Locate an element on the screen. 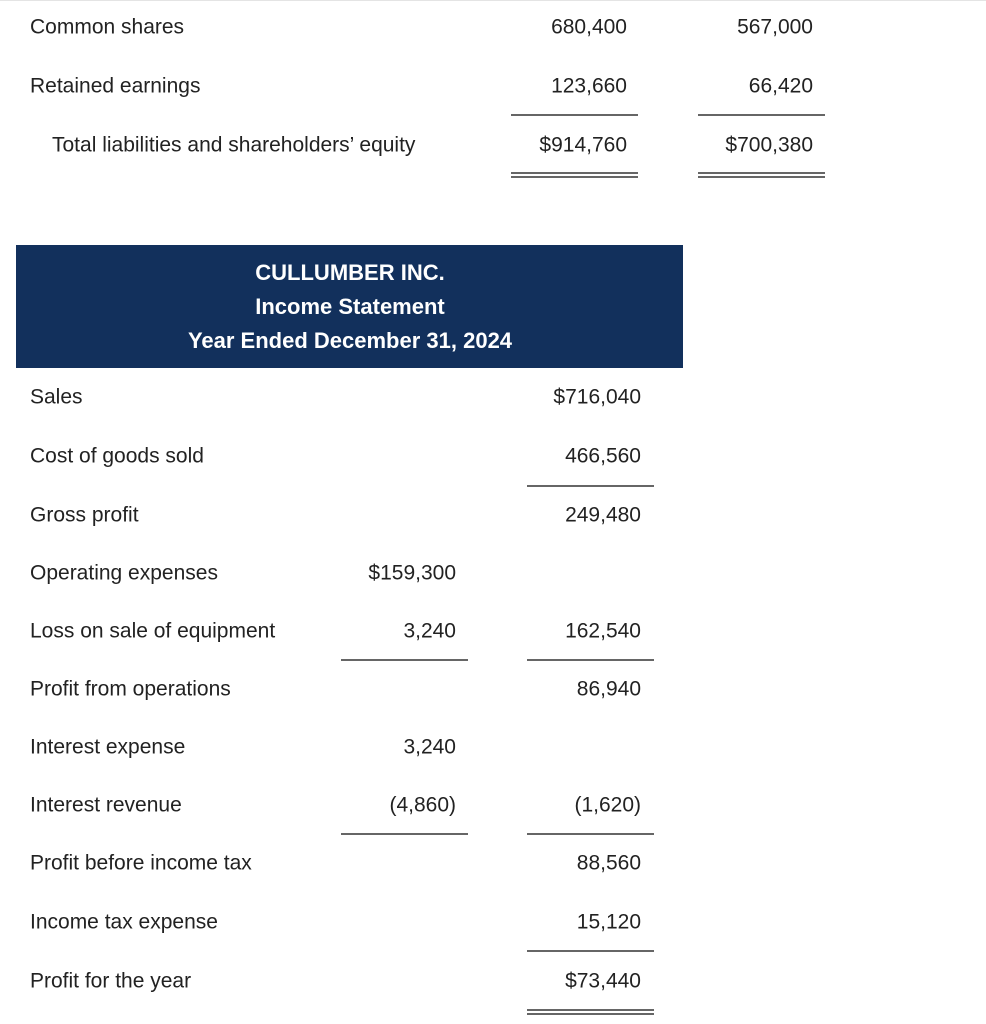  statement-period: Year Ended December 31, 2024 is located at coordinates (350, 340).